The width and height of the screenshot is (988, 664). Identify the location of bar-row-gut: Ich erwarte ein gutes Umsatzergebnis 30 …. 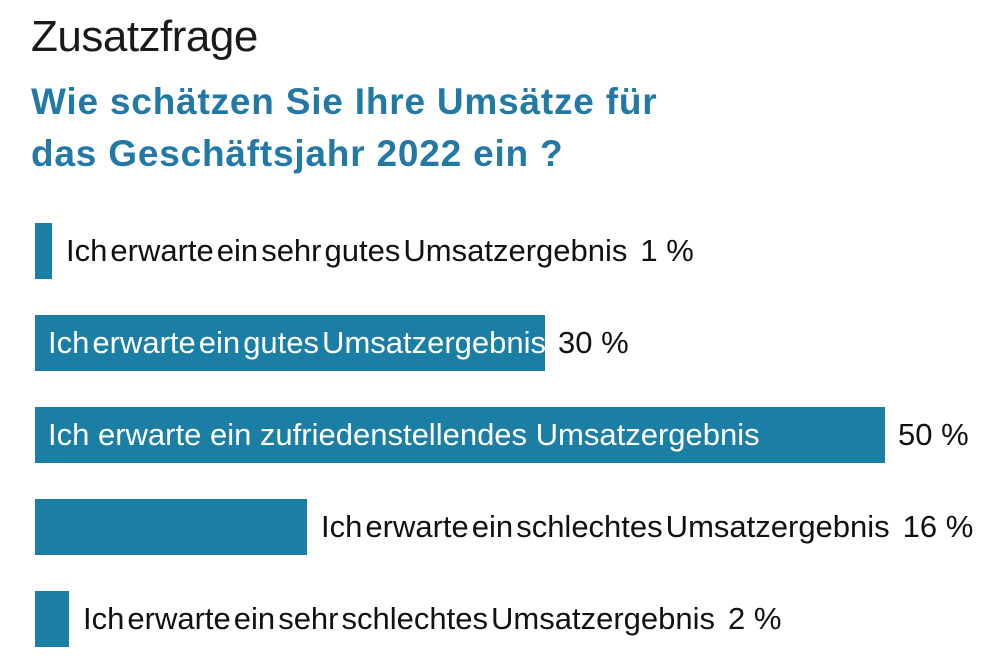
(511, 343).